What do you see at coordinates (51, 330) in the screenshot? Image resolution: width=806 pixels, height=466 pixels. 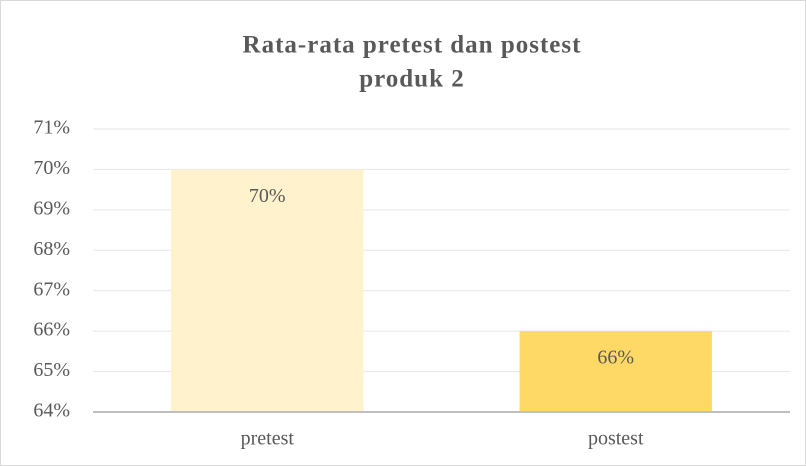 I see `y-tick-label: 66%` at bounding box center [51, 330].